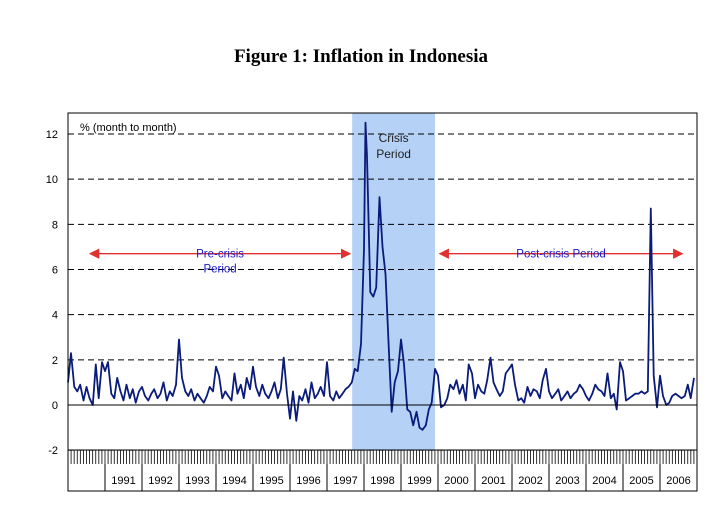  Describe the element at coordinates (219, 270) in the screenshot. I see `annotation-text-0-line2: Period` at that location.